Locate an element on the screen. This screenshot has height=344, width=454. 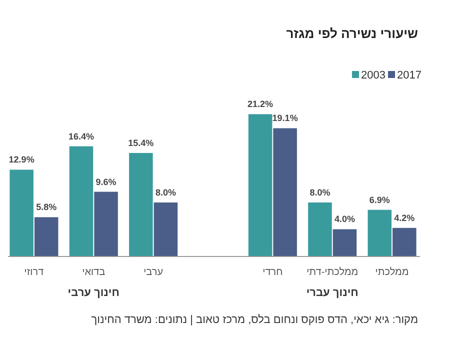
data-label: 12.9% is located at coordinates (21, 159).